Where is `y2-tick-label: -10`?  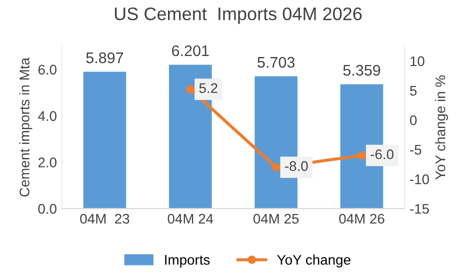
y2-tick-label: -10 is located at coordinates (419, 179).